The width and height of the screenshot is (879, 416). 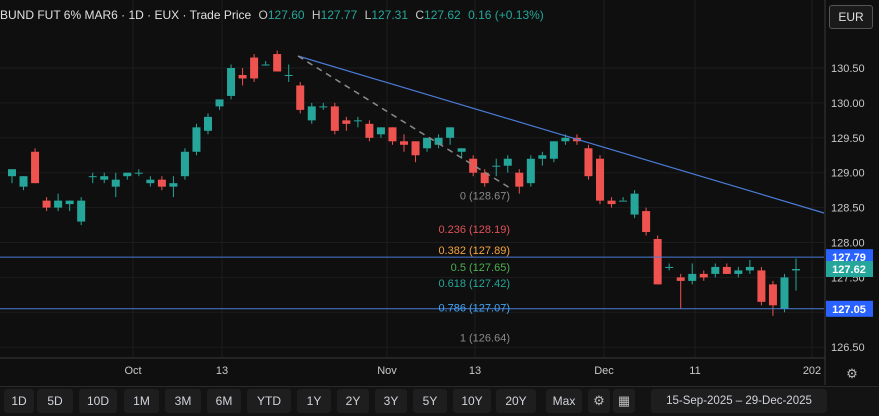 What do you see at coordinates (442, 15) in the screenshot?
I see `close-value: 127.62` at bounding box center [442, 15].